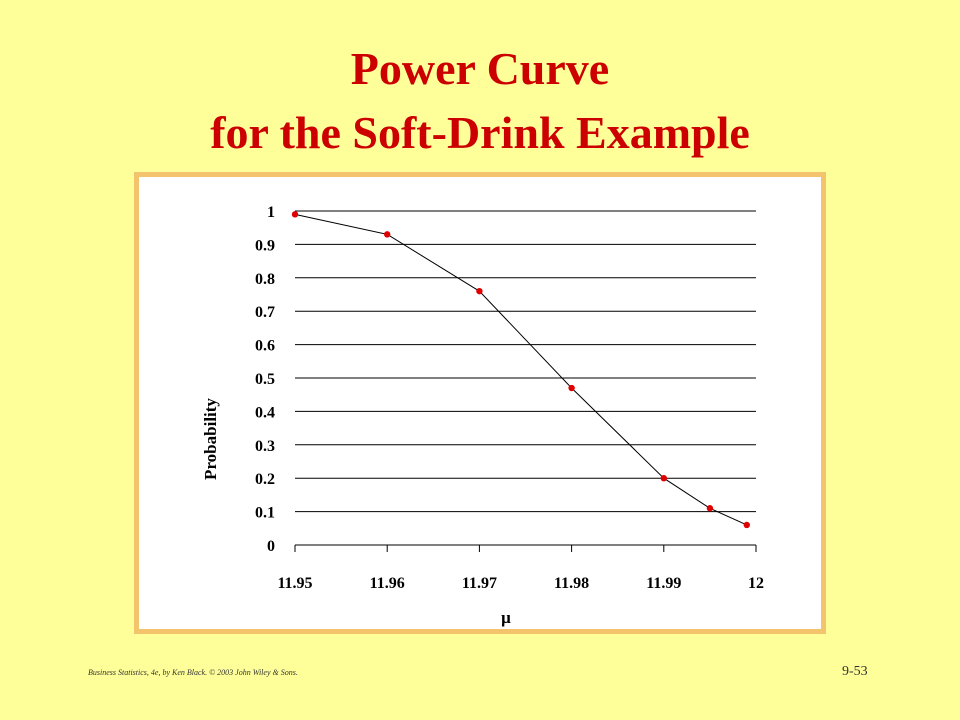 This screenshot has width=960, height=720. Describe the element at coordinates (520, 583) in the screenshot. I see `x-tick-labels: 11.95 11.96 11.97 11.98 11.99 12` at that location.